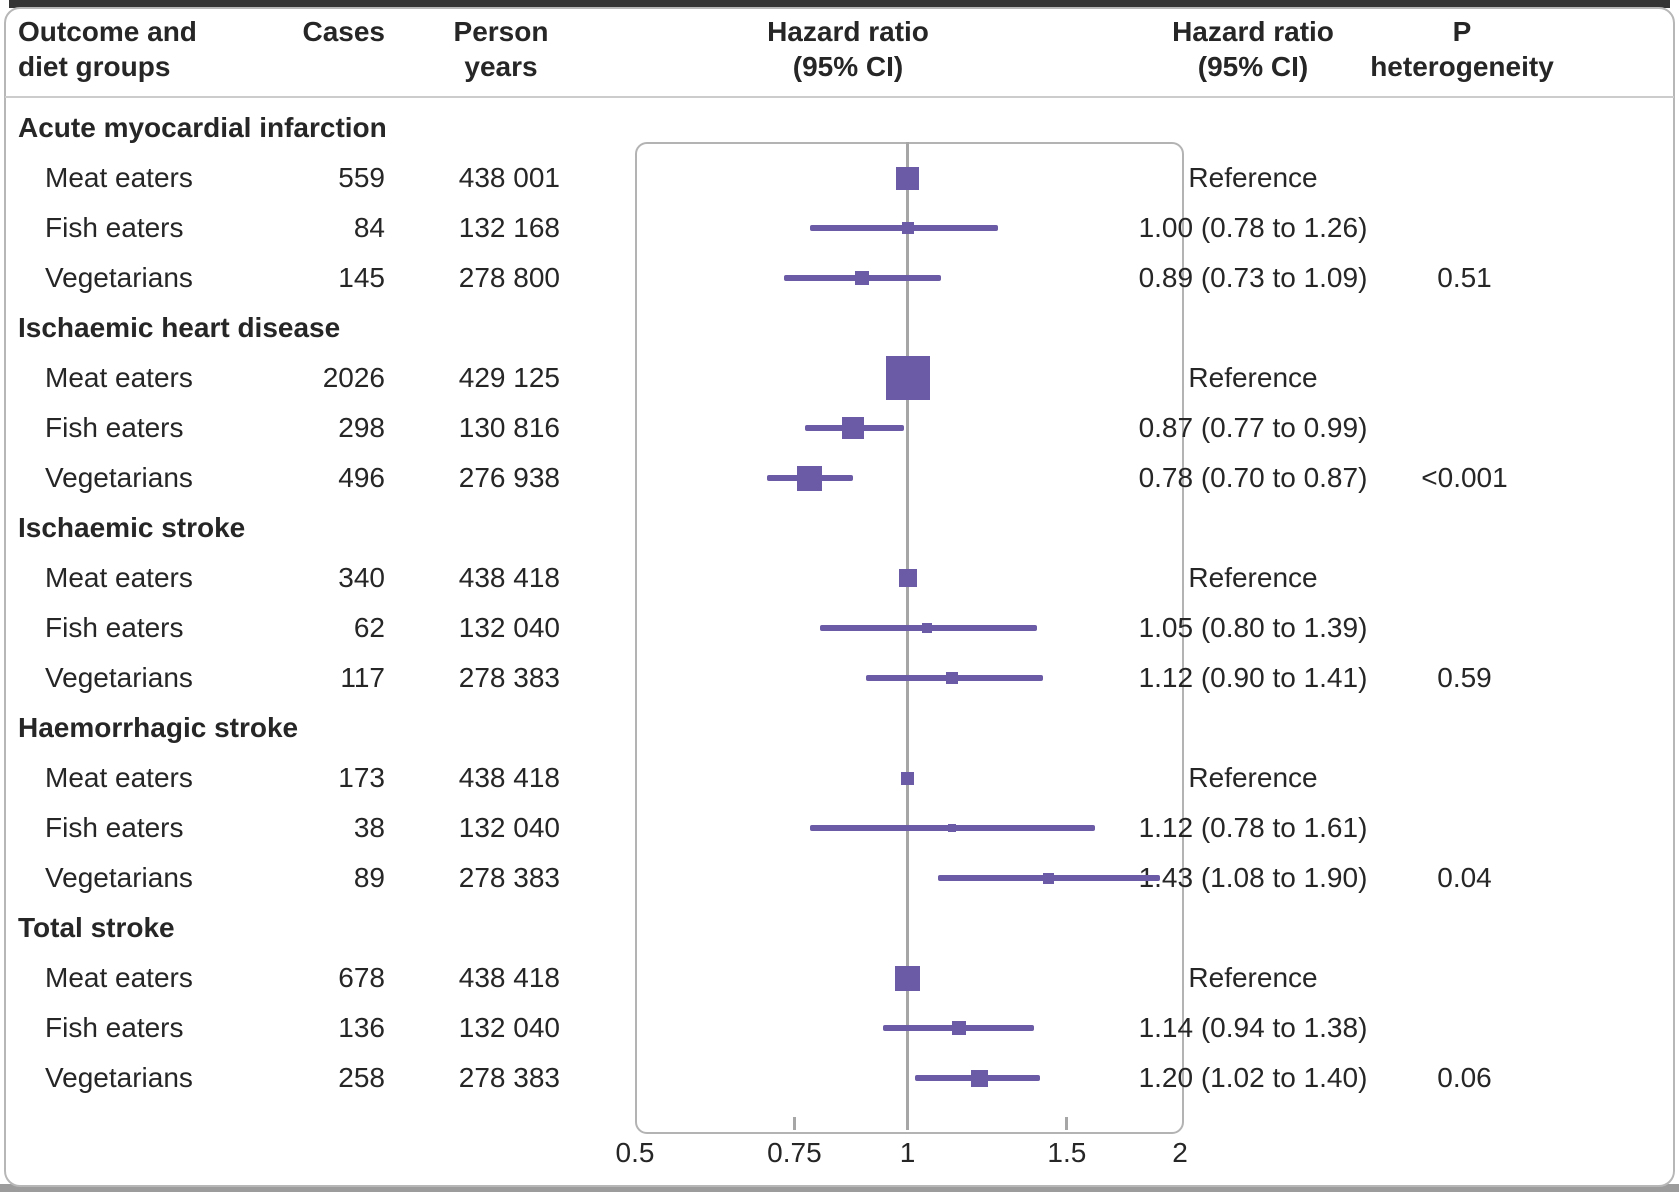  What do you see at coordinates (361, 427) in the screenshot?
I see `cases-value: 298` at bounding box center [361, 427].